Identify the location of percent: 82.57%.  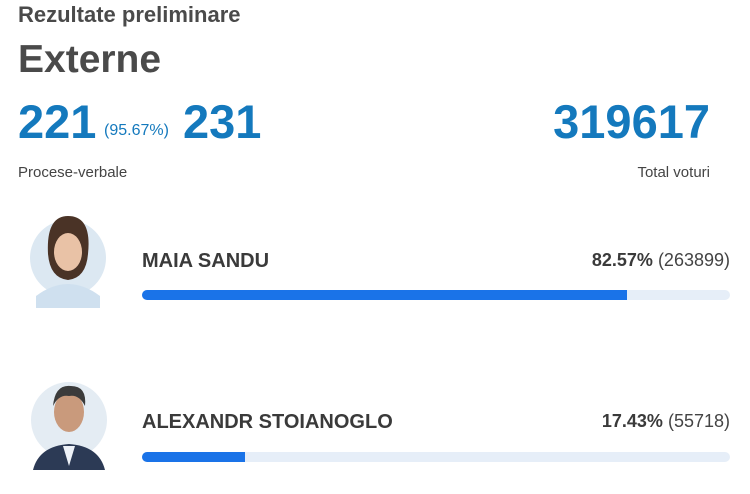
(622, 260).